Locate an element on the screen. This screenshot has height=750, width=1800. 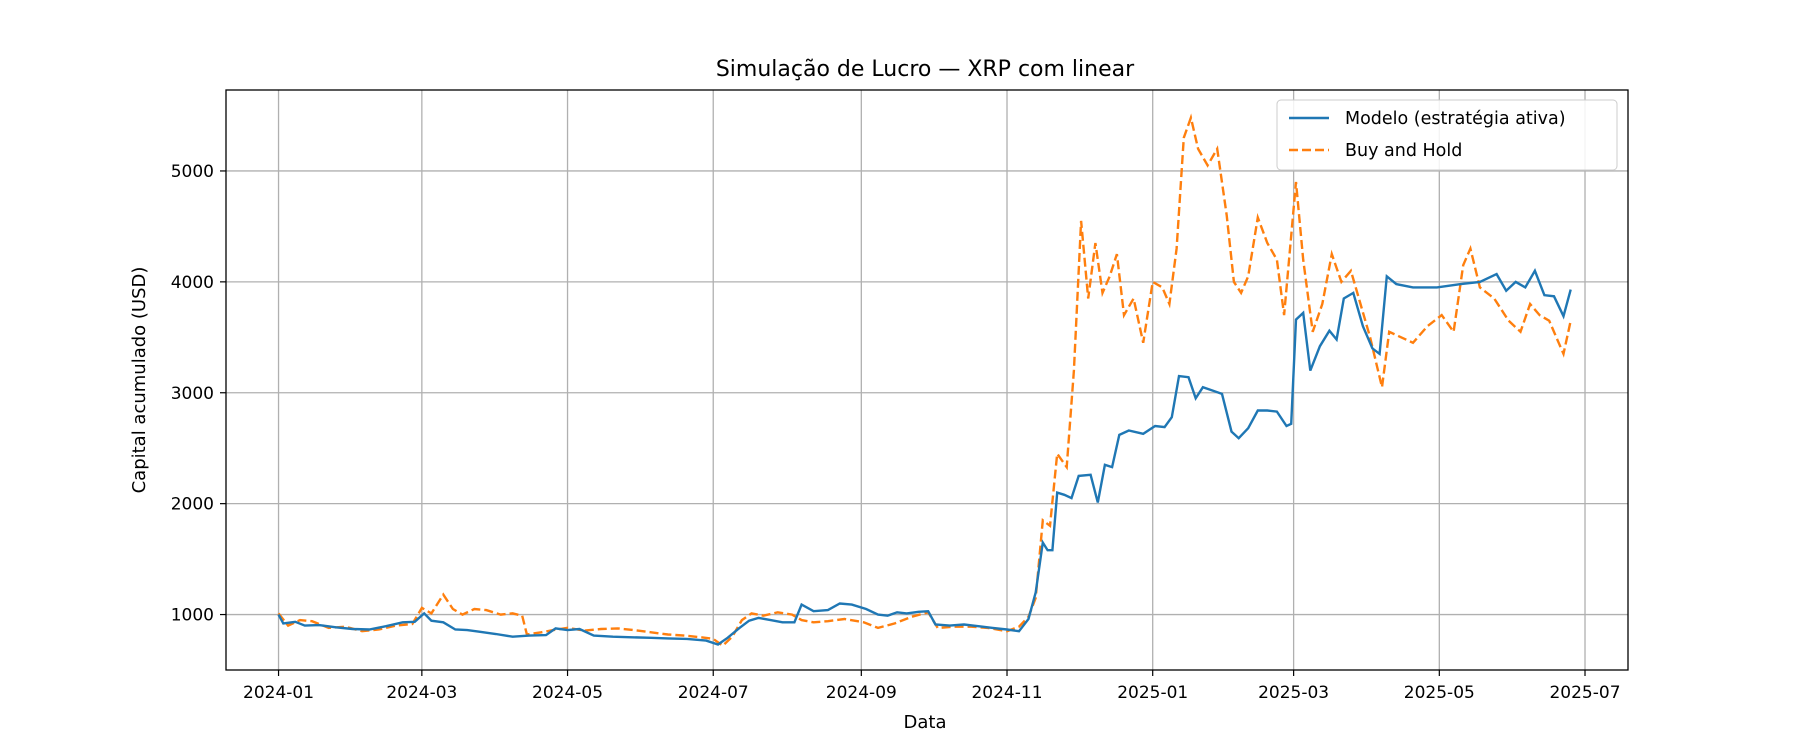
y-axis: 1000 2000 3000 4000 5000 is located at coordinates (198, 394).